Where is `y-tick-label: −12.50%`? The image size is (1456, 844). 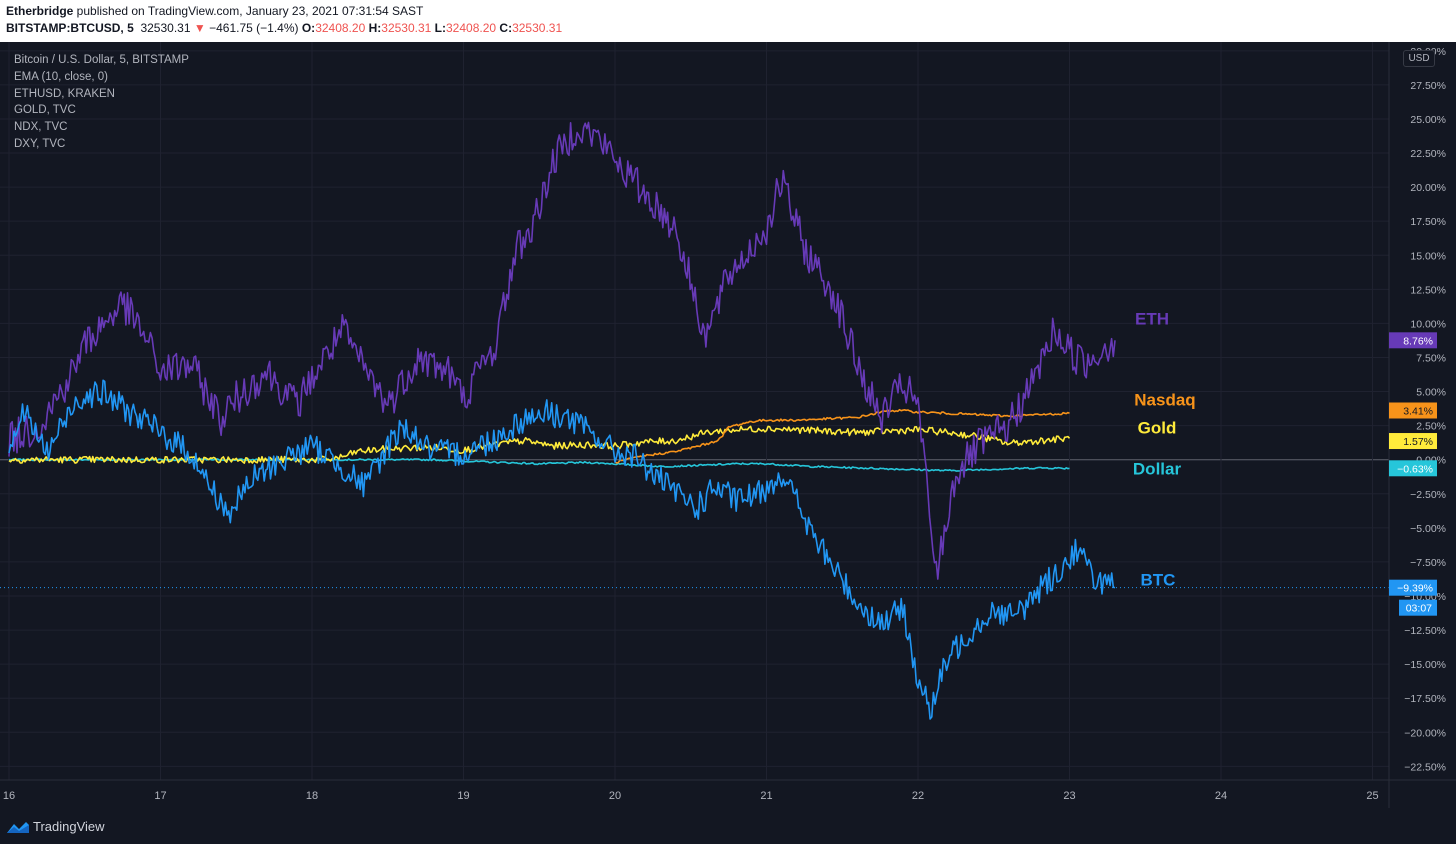
y-tick-label: −12.50% is located at coordinates (1425, 631).